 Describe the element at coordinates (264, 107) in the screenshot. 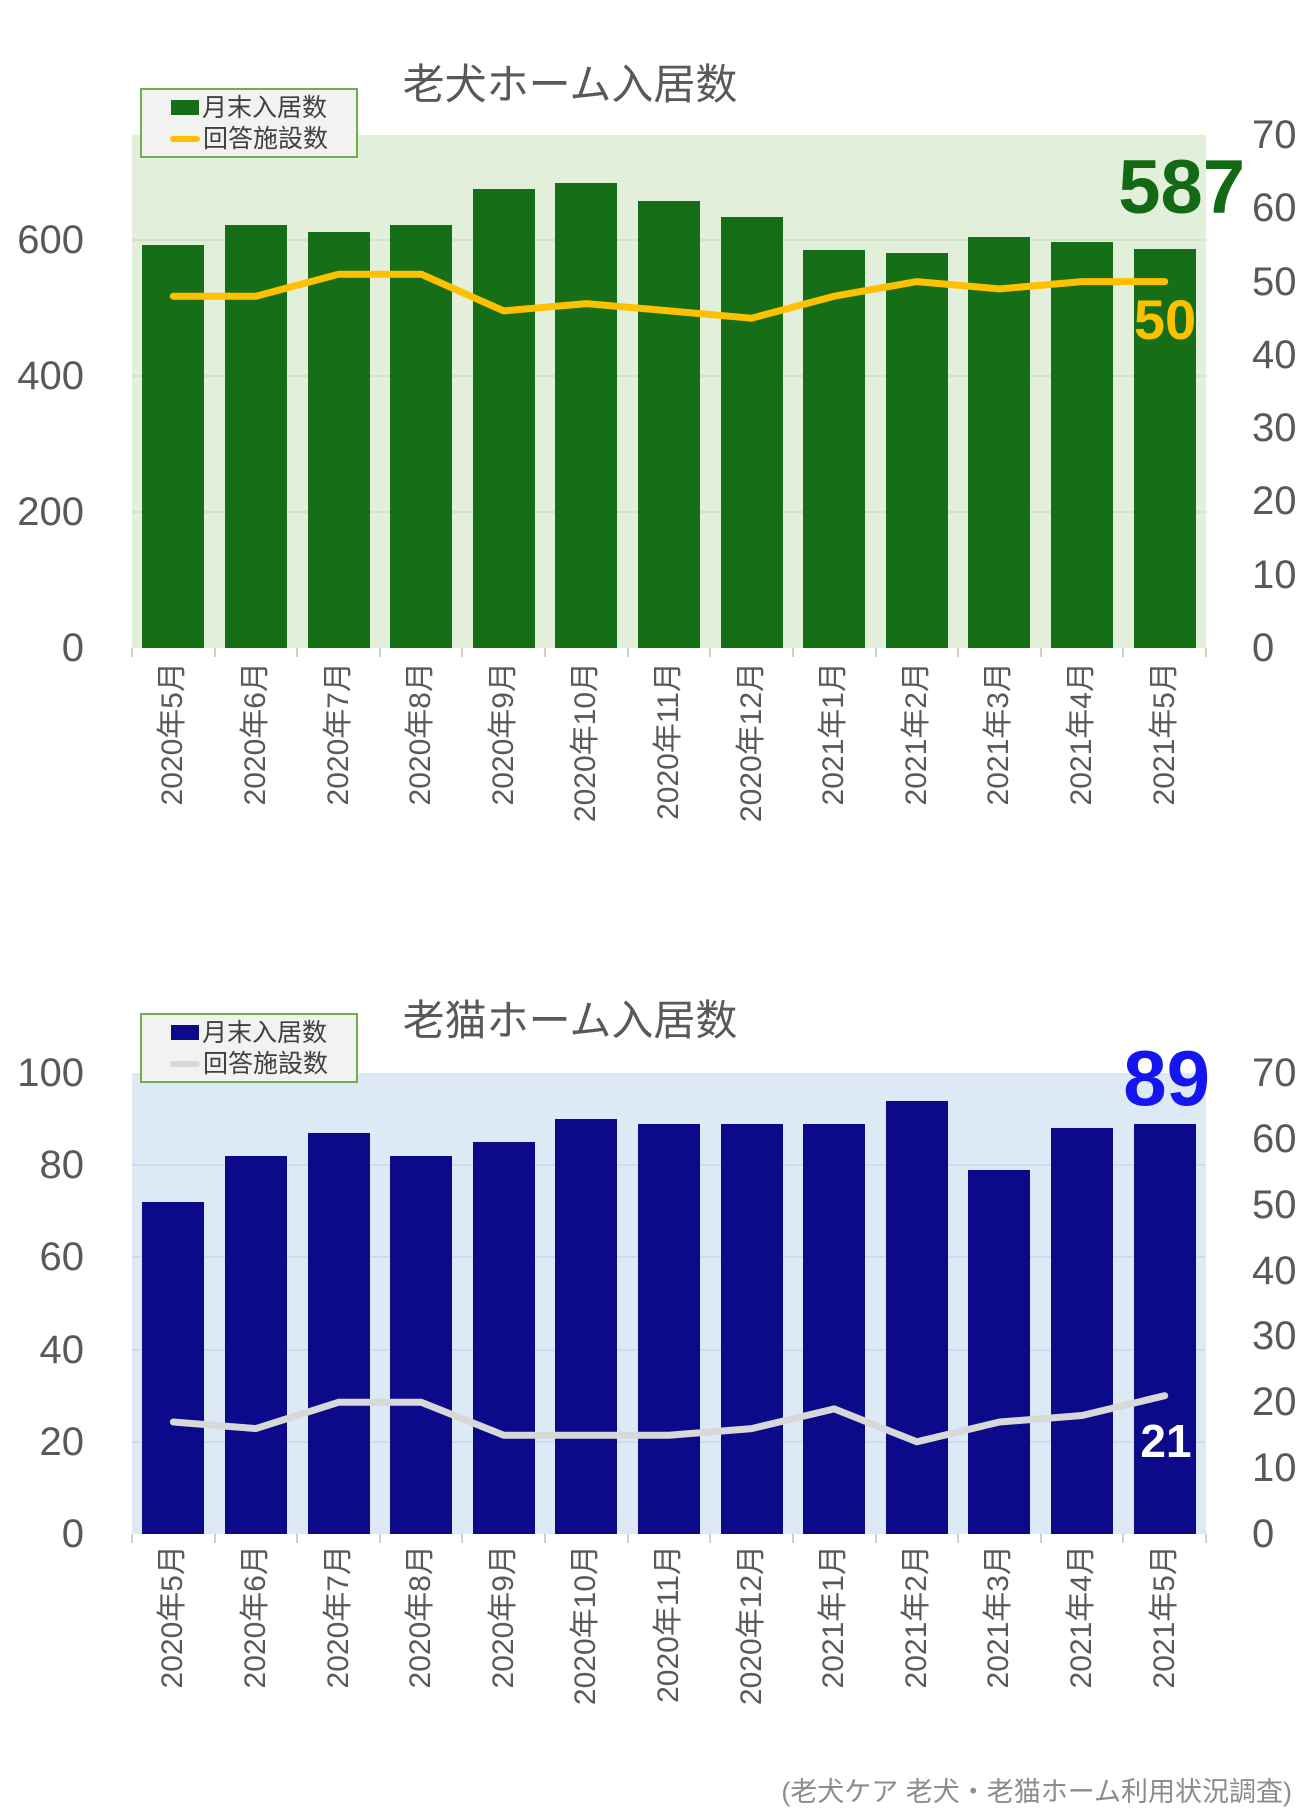

I see `legend-label: 月末入居数` at that location.